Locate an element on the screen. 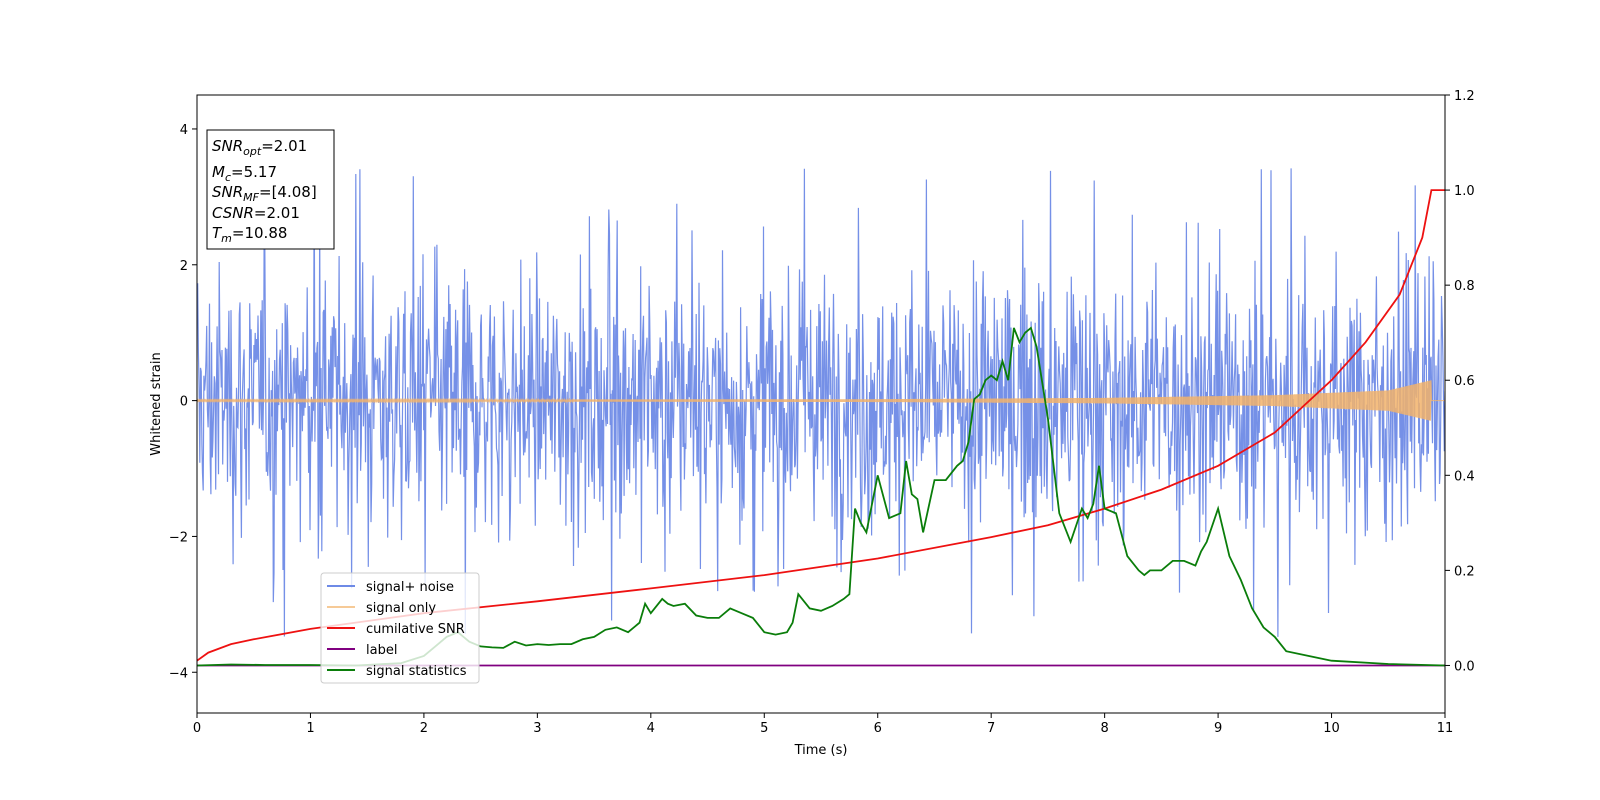 This screenshot has height=800, width=1600. y2-tick-label: 1.2 is located at coordinates (1464, 96).